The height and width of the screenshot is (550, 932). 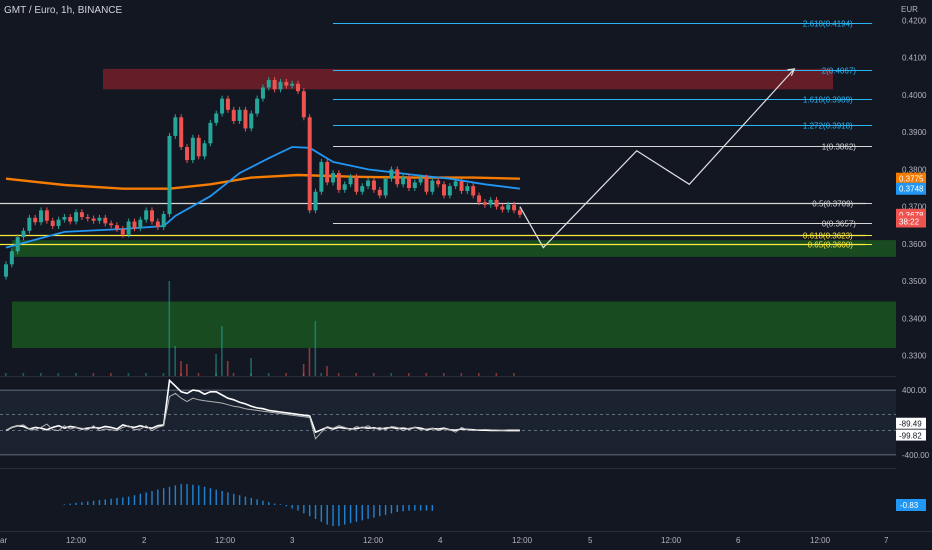 I want to click on oscillator-level-text: -89.49, so click(x=910, y=424).